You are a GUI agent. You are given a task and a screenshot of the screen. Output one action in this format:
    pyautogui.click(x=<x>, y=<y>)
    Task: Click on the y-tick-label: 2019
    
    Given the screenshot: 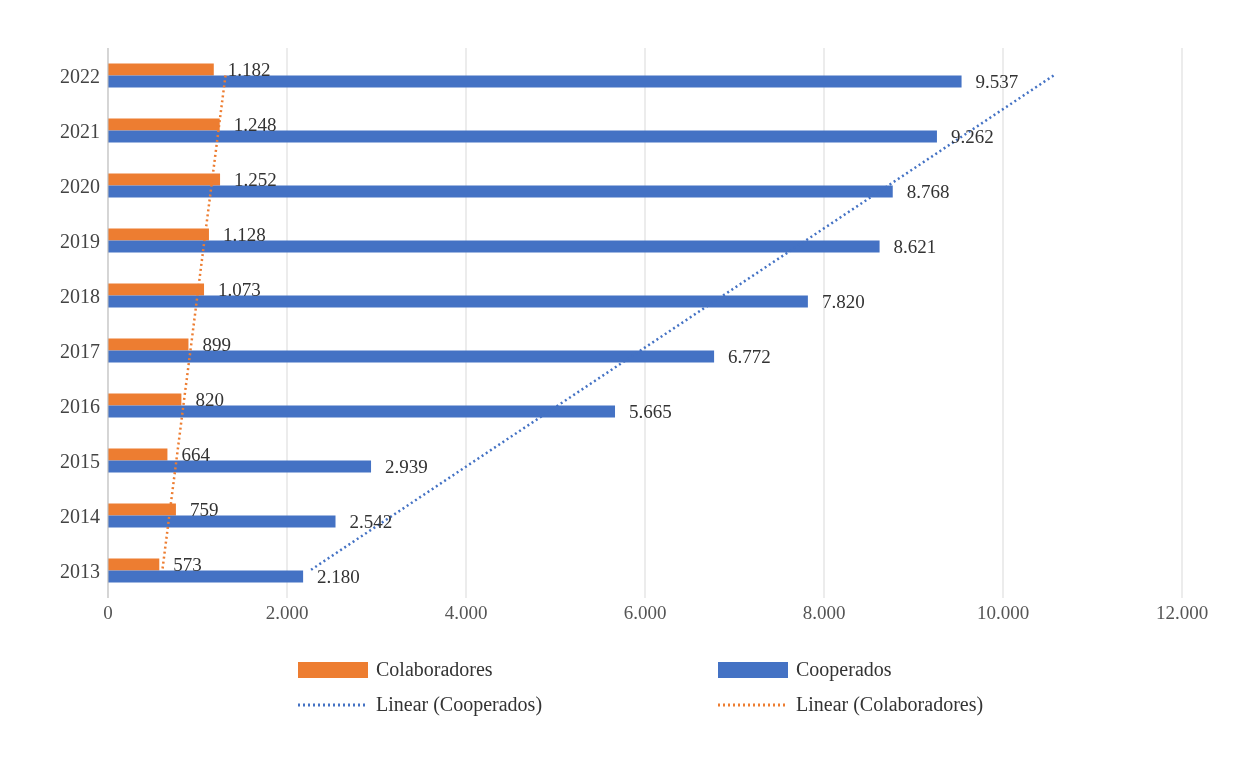 What is the action you would take?
    pyautogui.click(x=80, y=240)
    